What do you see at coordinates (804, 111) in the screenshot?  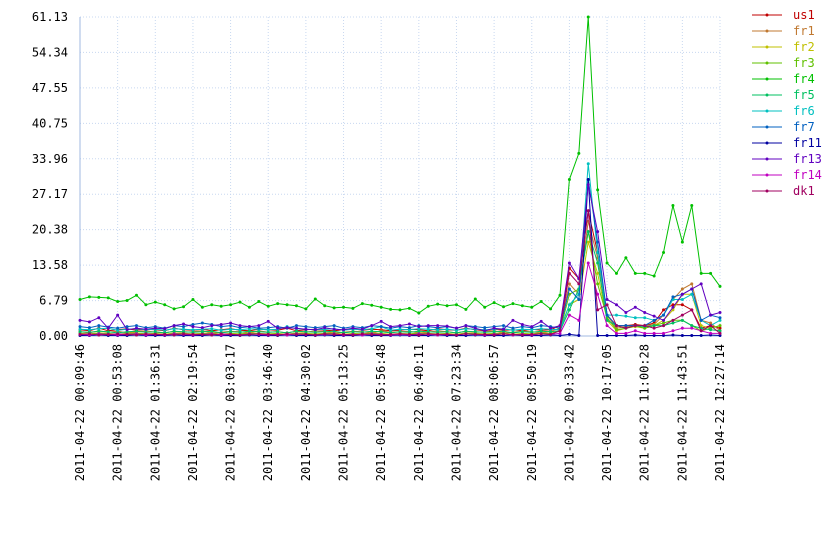 I see `legend-label: fr6` at bounding box center [804, 111].